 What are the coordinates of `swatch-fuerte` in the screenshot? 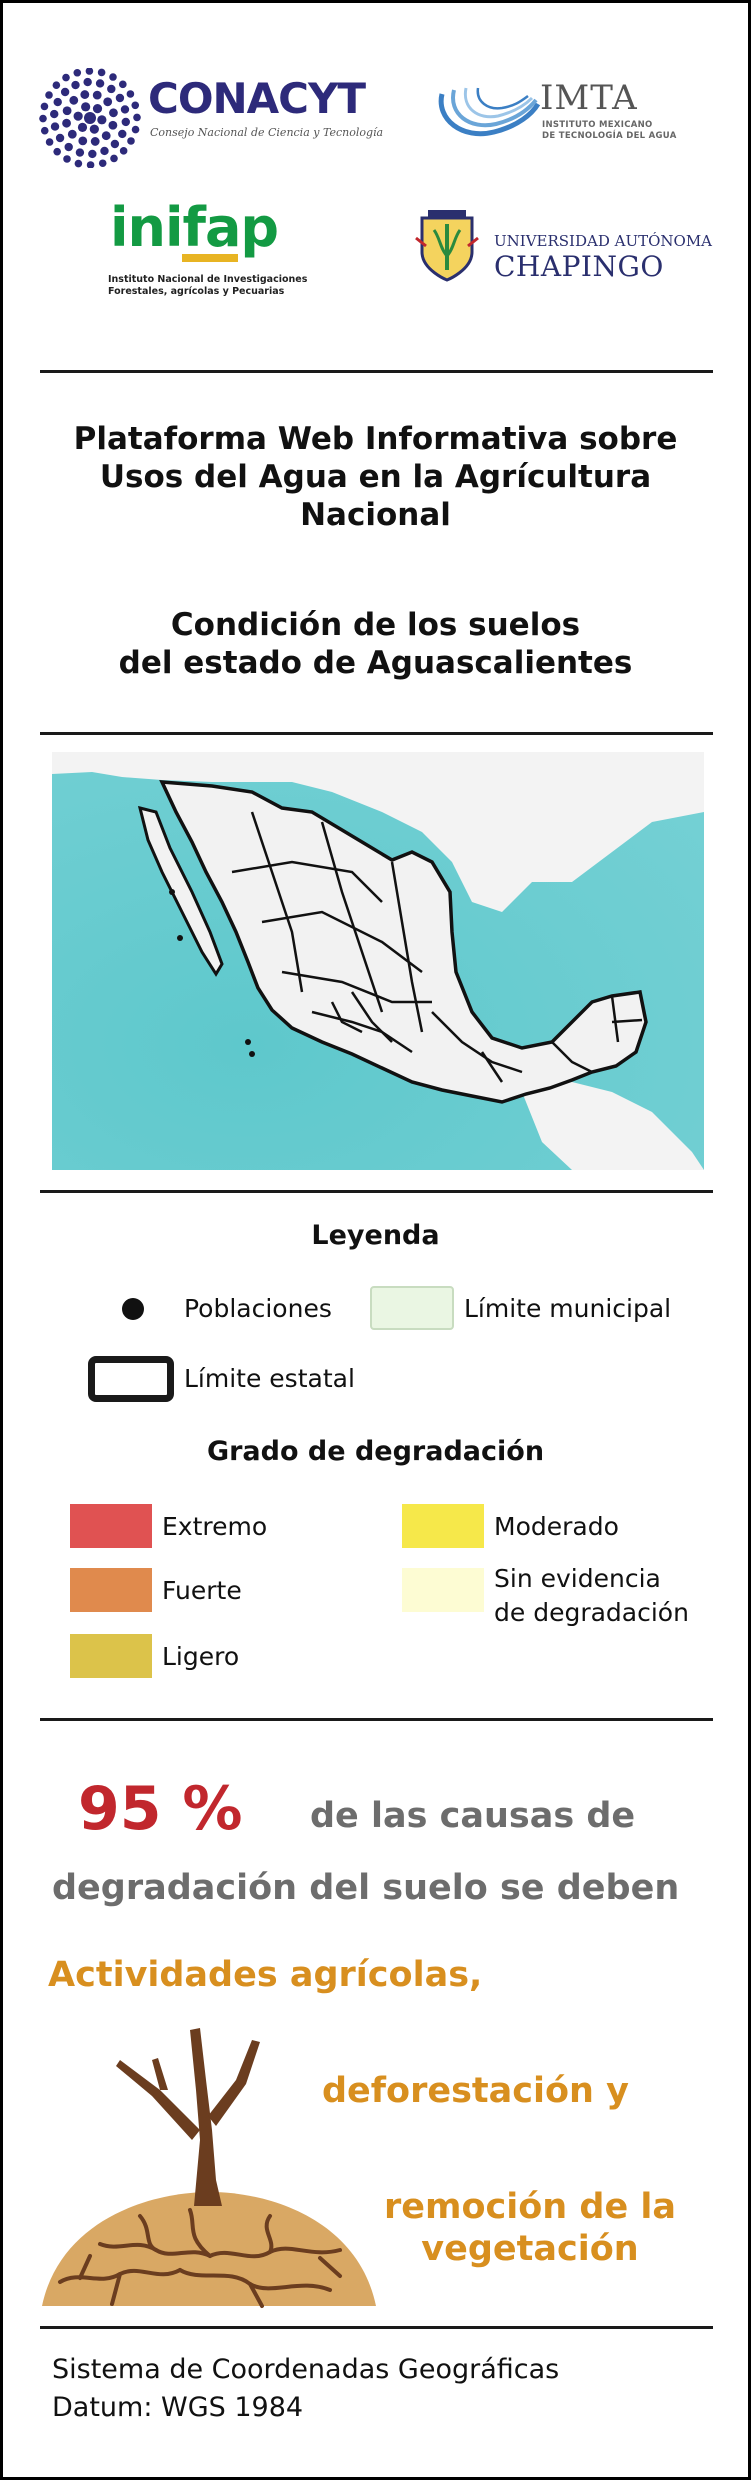 It's located at (111, 1590).